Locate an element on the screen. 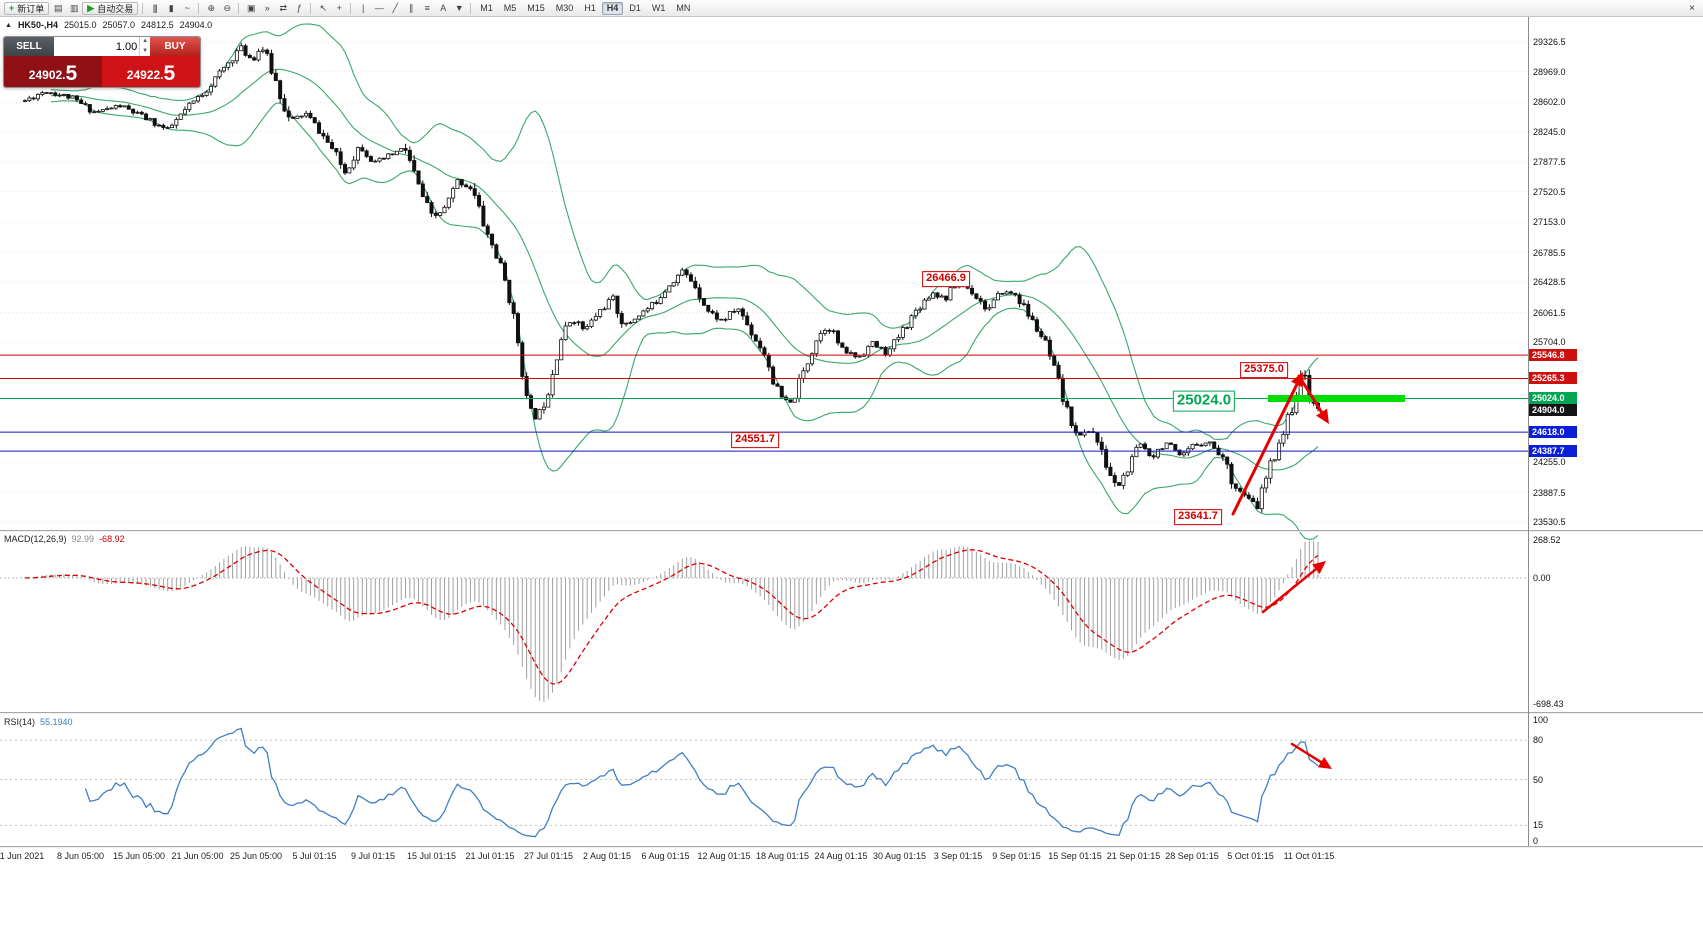 The image size is (1703, 940). trendline-icon: ╱ is located at coordinates (394, 8).